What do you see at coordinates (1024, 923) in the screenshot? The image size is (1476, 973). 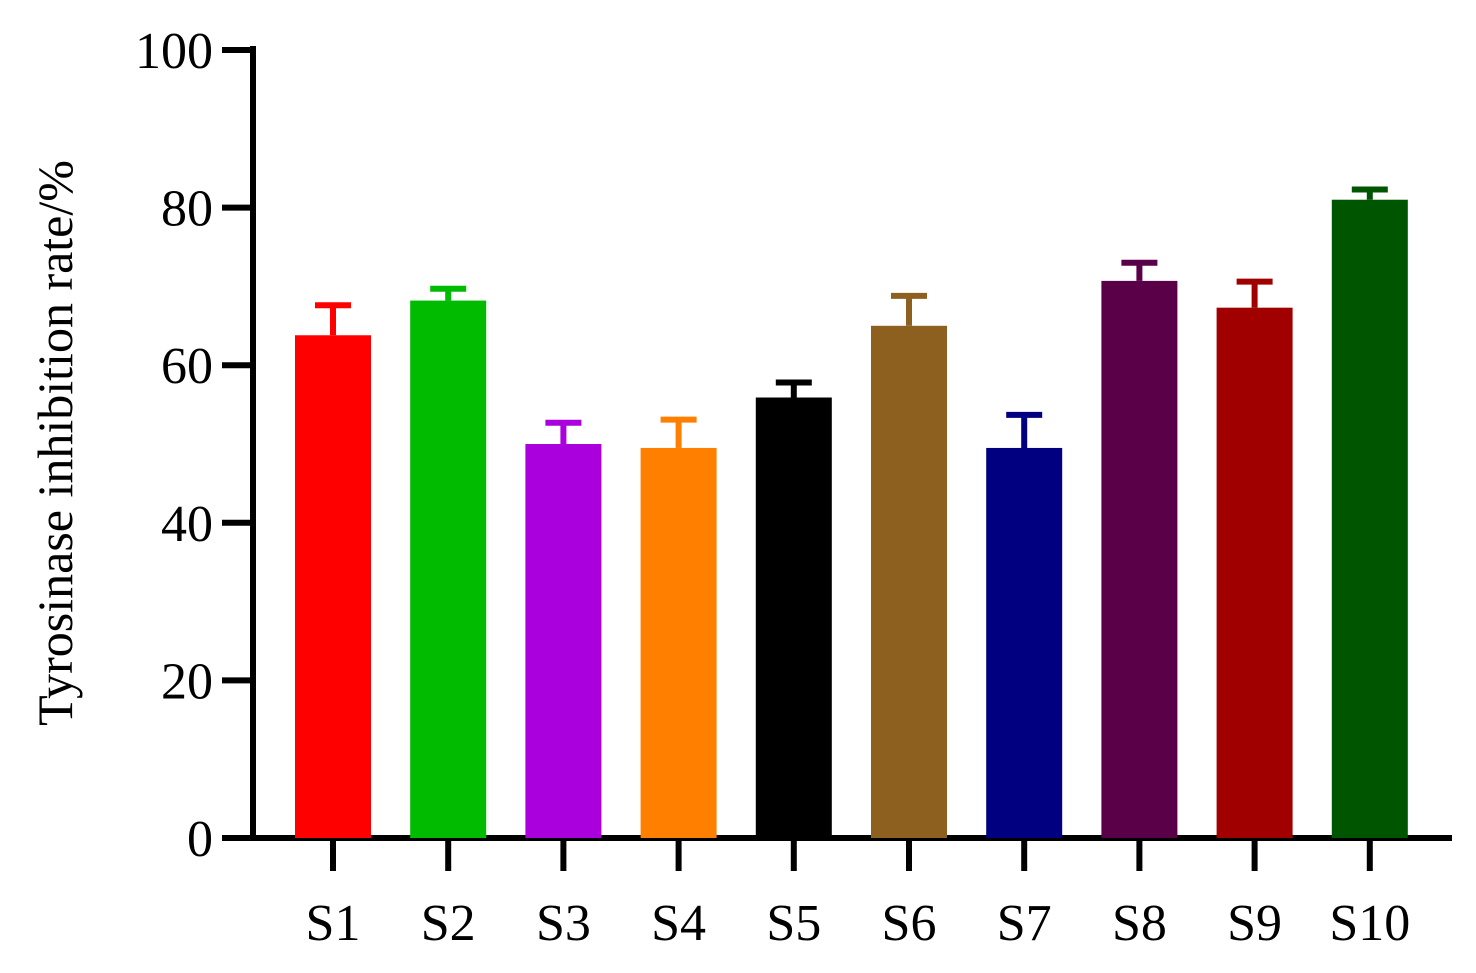 I see `x-tick-label: S7` at bounding box center [1024, 923].